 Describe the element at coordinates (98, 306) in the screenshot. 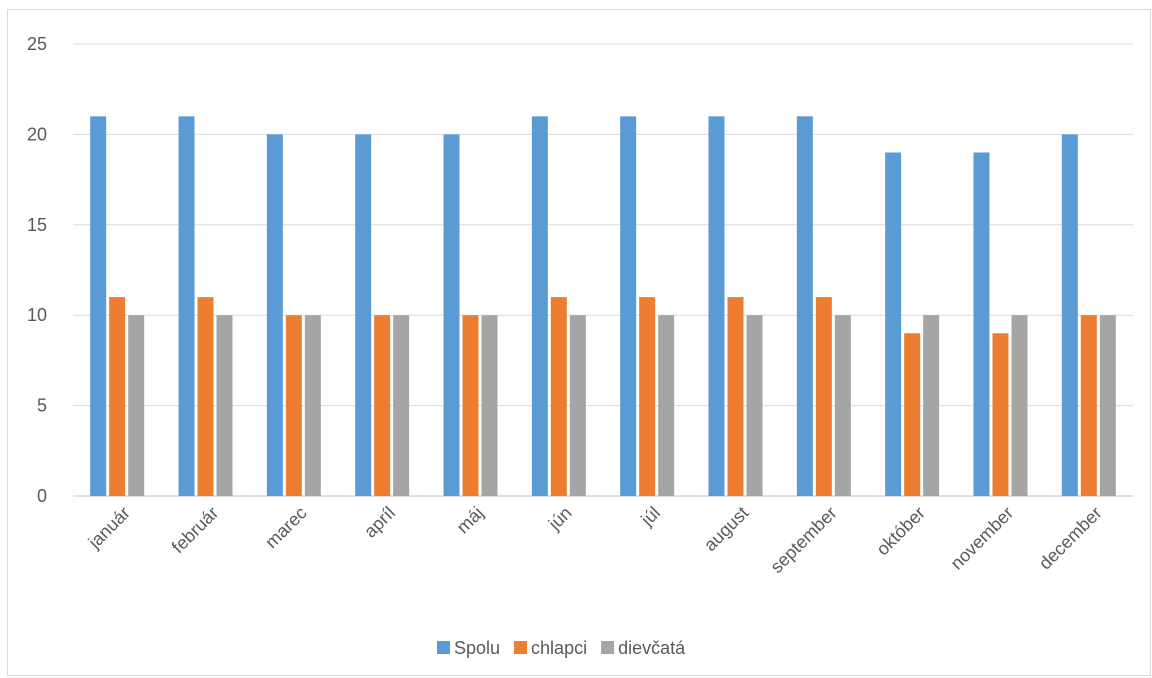

I see `bar-Spolu-január` at that location.